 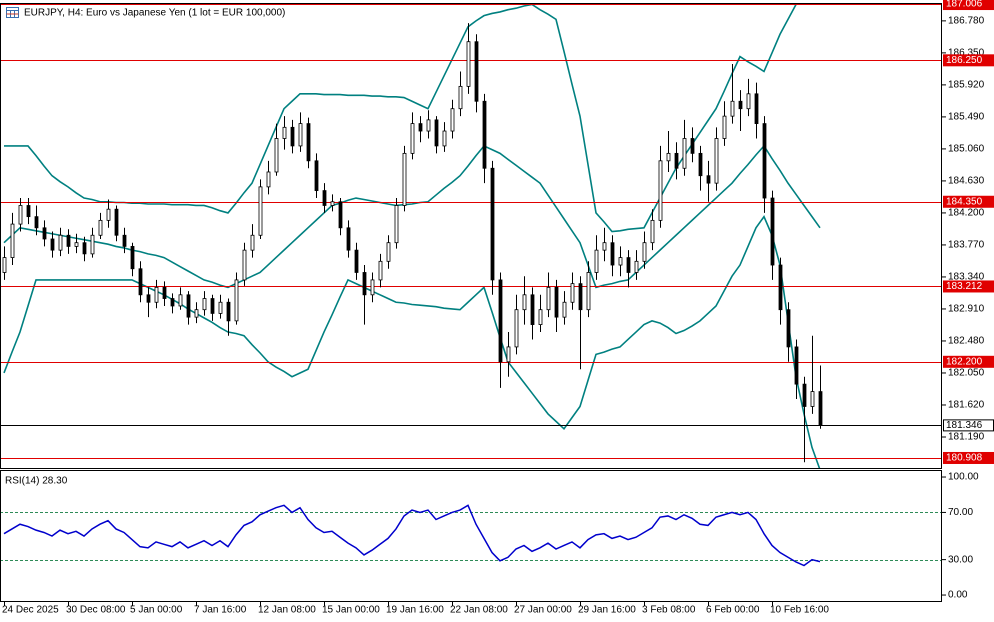 What do you see at coordinates (966, 21) in the screenshot?
I see `y-tick-label: 186.780` at bounding box center [966, 21].